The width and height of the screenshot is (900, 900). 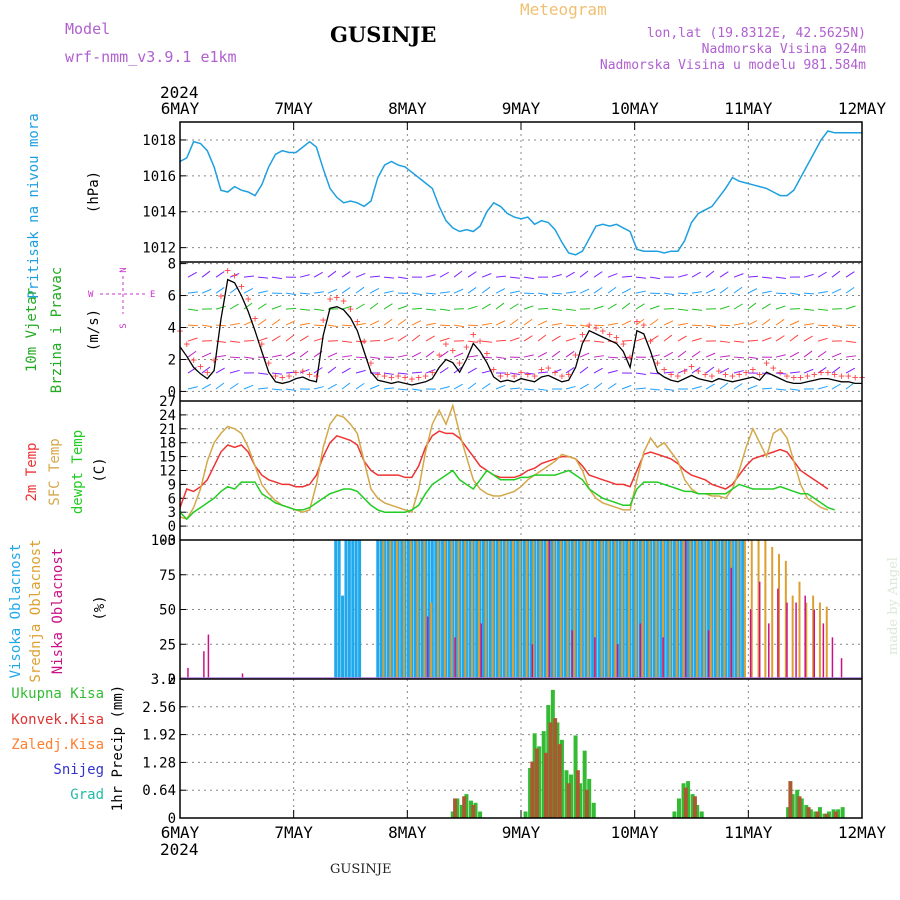 I want to click on tick-label: 4, so click(x=172, y=329).